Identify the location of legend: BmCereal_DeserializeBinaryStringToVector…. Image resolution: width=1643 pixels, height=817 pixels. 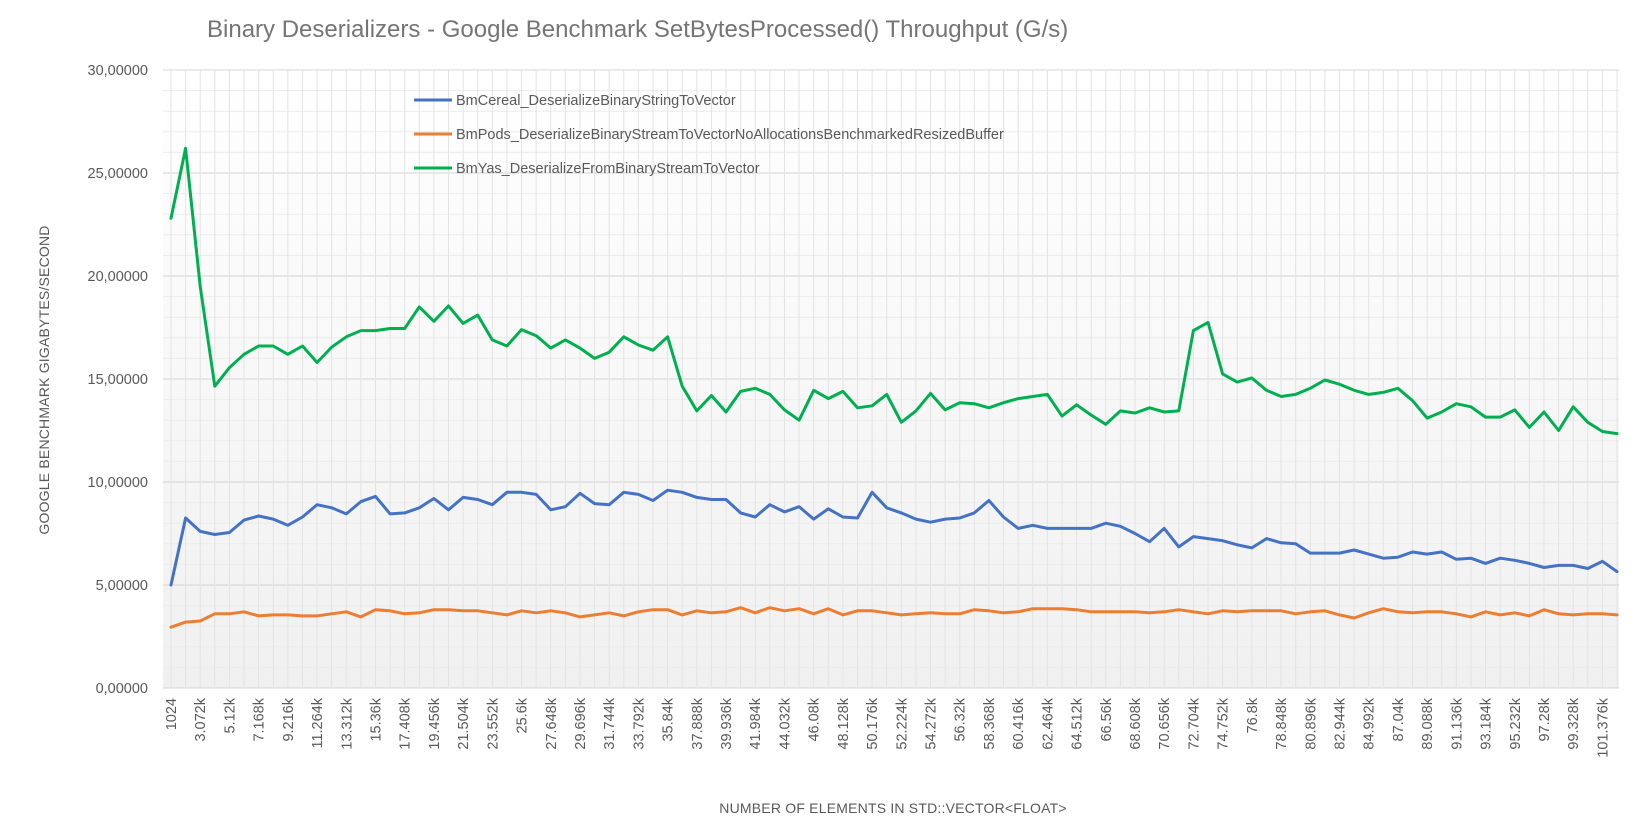
(709, 135).